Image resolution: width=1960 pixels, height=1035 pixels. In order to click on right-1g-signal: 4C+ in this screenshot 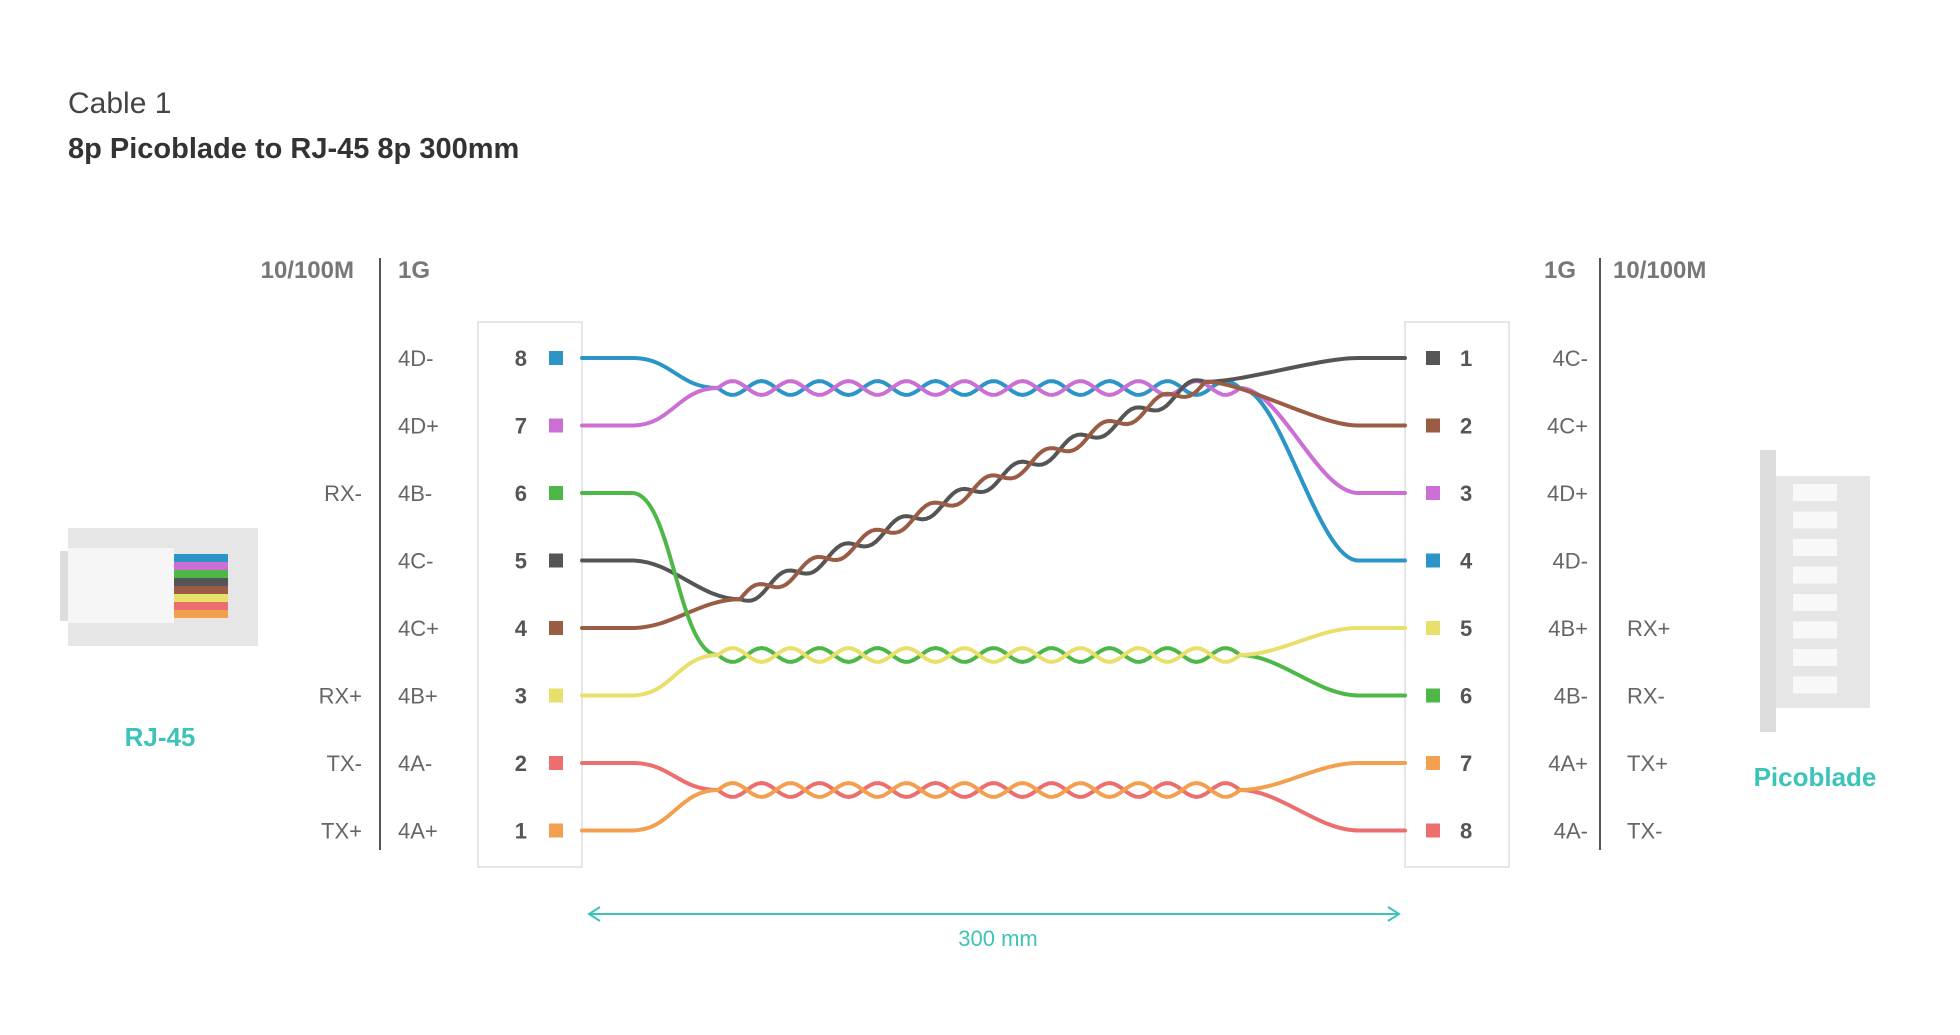, I will do `click(1567, 426)`.